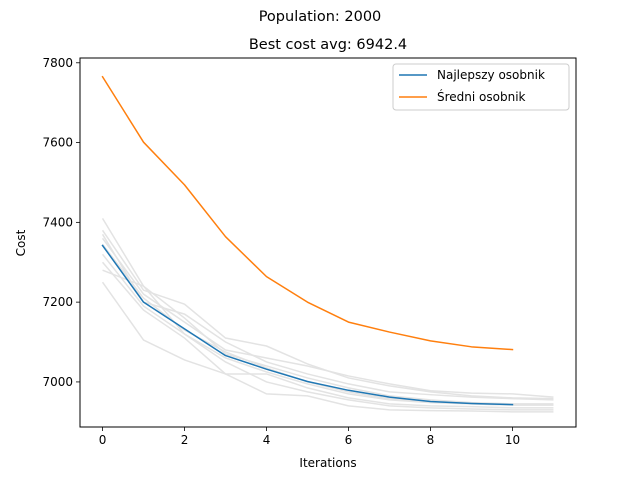  Describe the element at coordinates (267, 440) in the screenshot. I see `x-tick-label: 4` at that location.